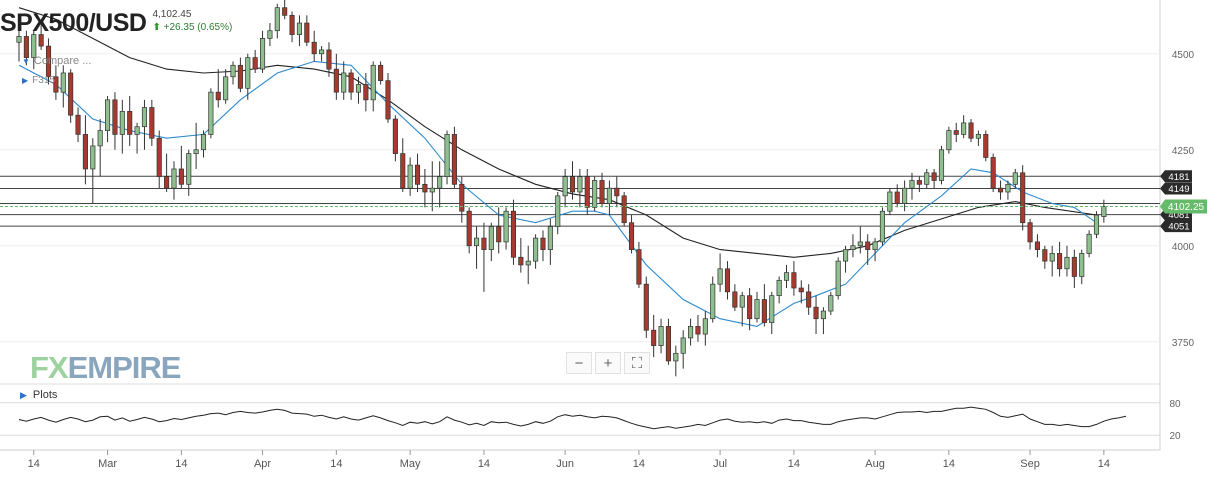  I want to click on x-tick-label: Mar, so click(107, 464).